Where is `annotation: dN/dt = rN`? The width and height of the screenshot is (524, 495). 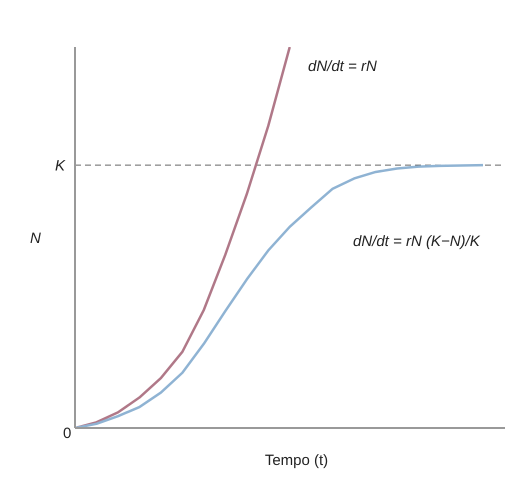
annotation: dN/dt = rN is located at coordinates (342, 66).